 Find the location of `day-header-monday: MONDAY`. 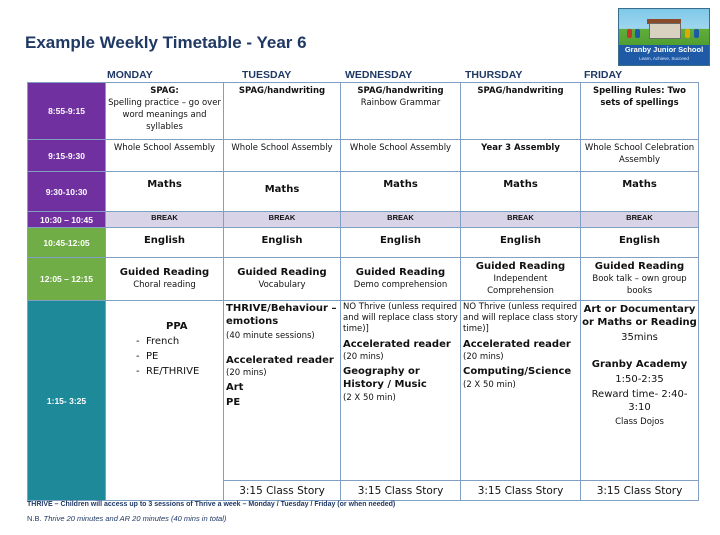

day-header-monday: MONDAY is located at coordinates (130, 75).